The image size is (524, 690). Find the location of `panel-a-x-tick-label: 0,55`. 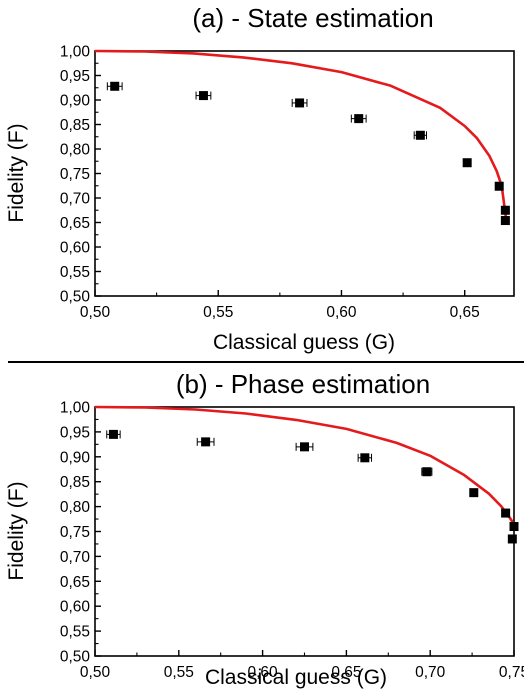

panel-a-x-tick-label: 0,55 is located at coordinates (218, 312).